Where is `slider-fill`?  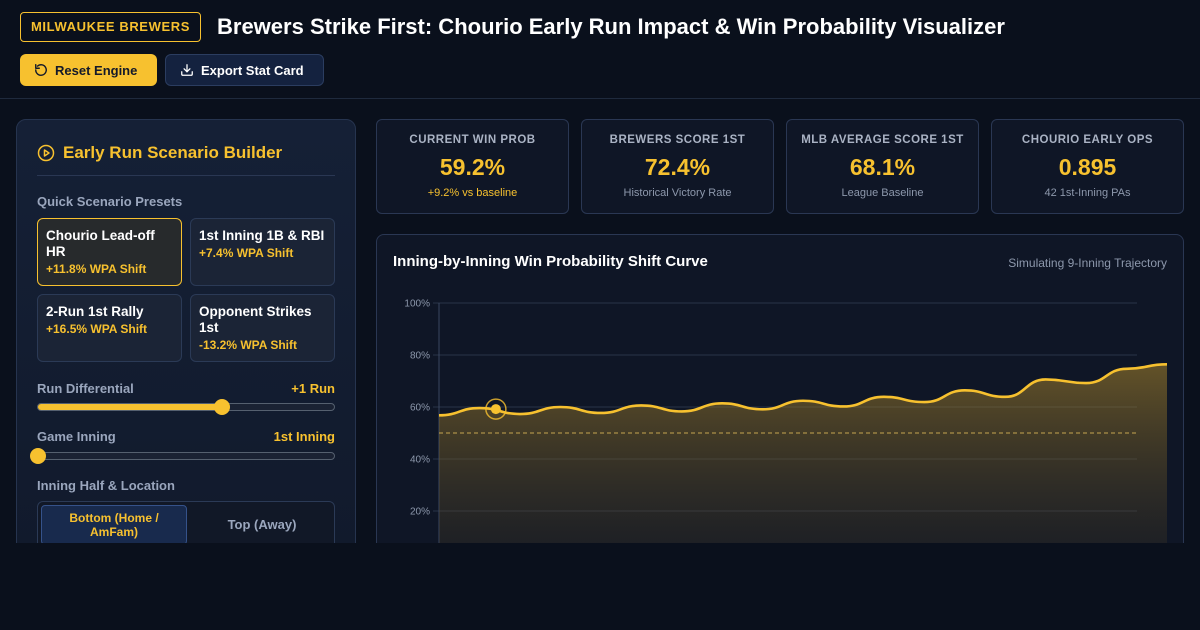
slider-fill is located at coordinates (130, 407).